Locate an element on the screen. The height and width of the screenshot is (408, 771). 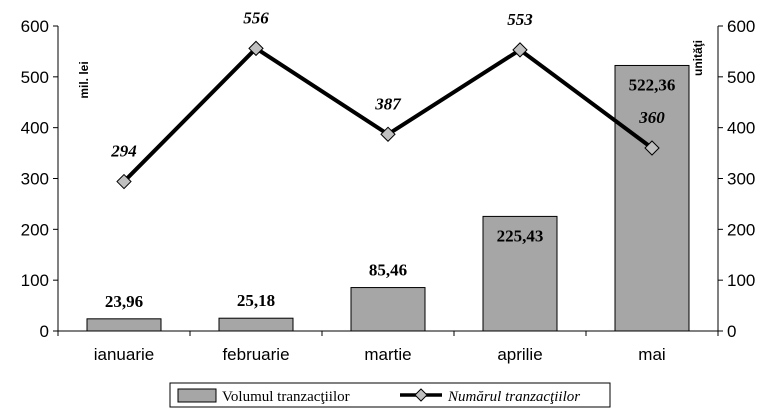
legend-line-label: Numărul tranzacţiilor is located at coordinates (513, 397).